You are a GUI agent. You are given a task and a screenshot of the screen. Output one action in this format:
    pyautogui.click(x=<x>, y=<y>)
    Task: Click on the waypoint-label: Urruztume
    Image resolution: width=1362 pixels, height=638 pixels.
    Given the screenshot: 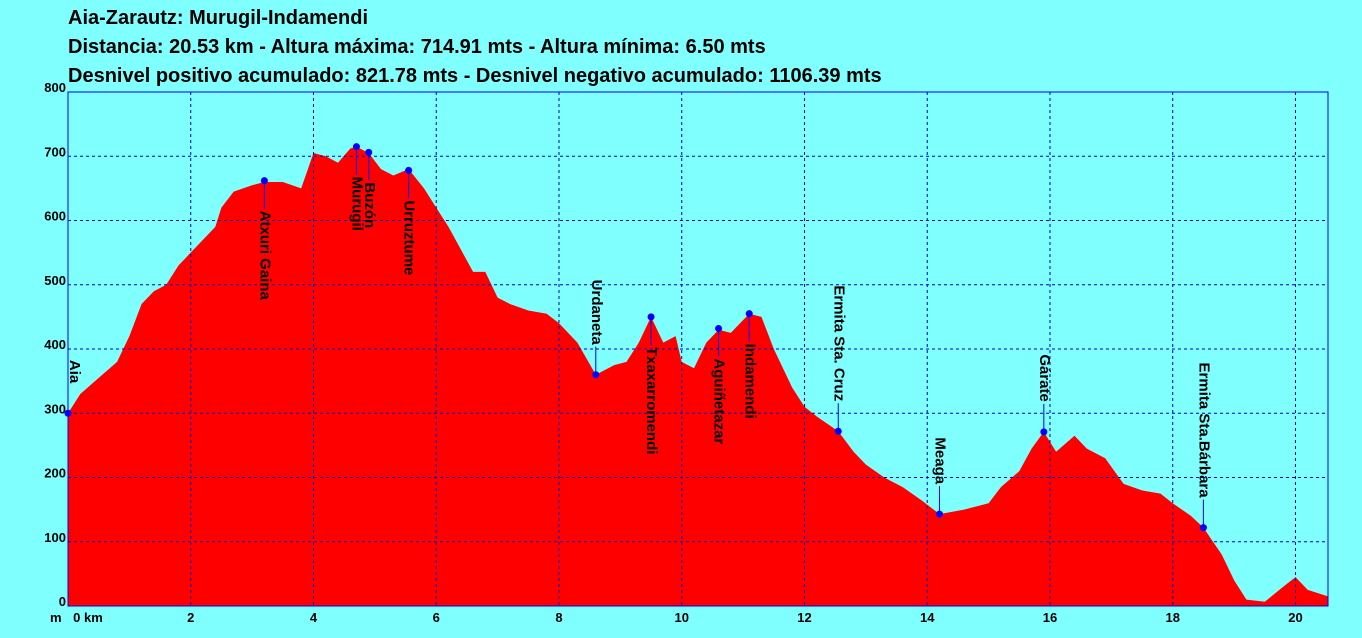 What is the action you would take?
    pyautogui.click(x=409, y=237)
    